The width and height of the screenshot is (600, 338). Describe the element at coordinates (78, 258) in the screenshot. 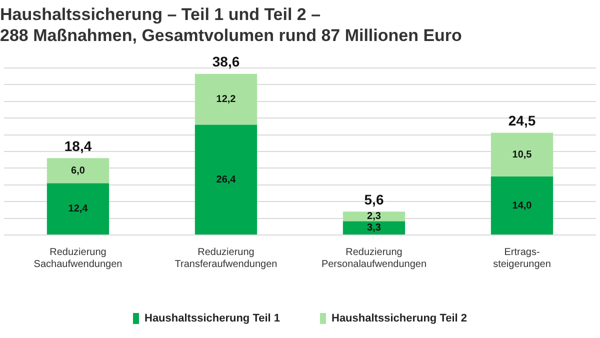

I see `x-tick-label: Reduzierung Sachaufwendungen` at that location.